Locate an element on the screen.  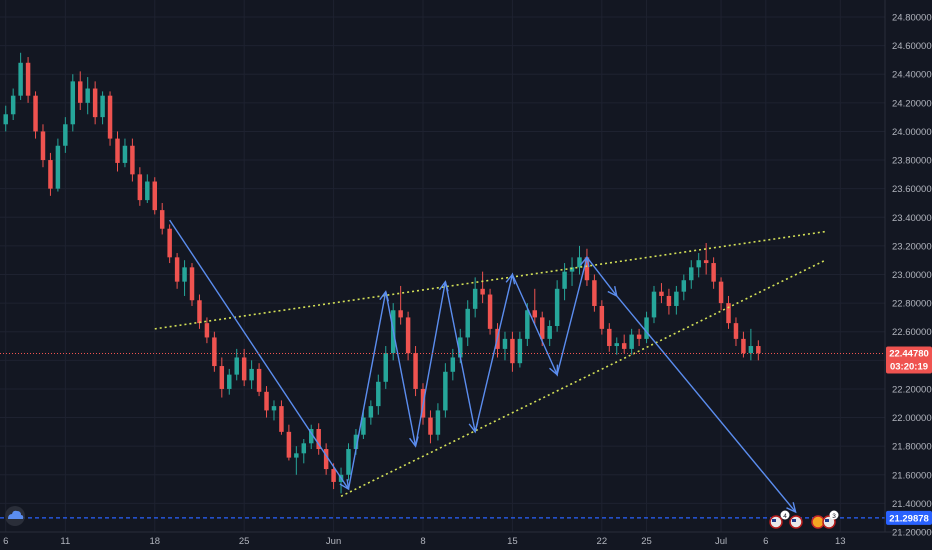
cloud-icon is located at coordinates (15, 516).